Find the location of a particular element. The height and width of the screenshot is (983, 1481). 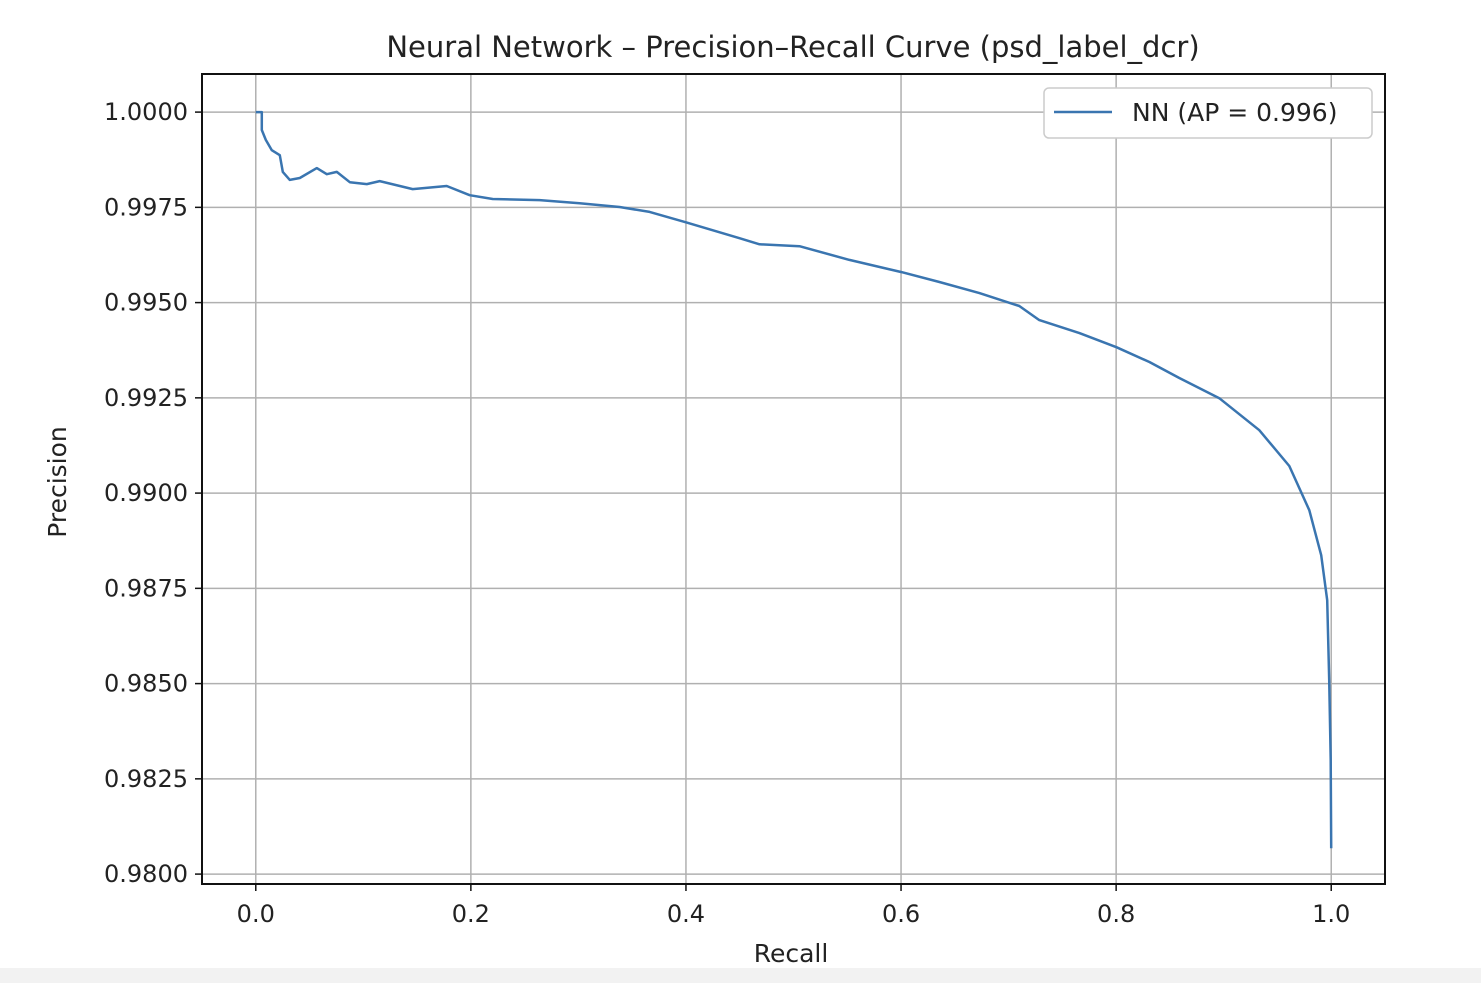

legend-box is located at coordinates (1208, 113).